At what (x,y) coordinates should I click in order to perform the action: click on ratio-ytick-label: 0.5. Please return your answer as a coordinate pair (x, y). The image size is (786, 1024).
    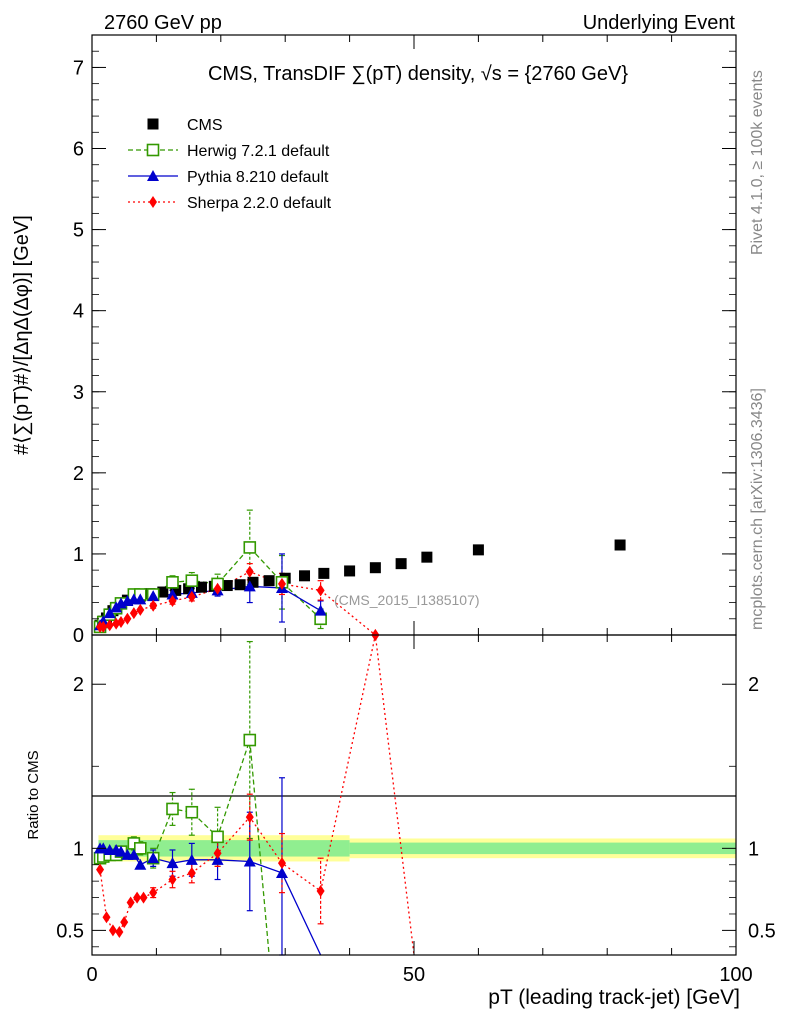
    Looking at the image, I should click on (70, 931).